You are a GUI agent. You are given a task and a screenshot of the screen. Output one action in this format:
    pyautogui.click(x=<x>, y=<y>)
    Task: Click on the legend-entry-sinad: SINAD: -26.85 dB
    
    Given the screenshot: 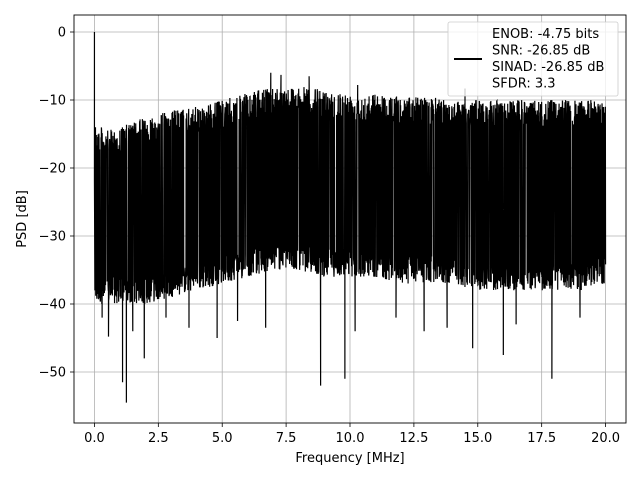 What is the action you would take?
    pyautogui.click(x=548, y=67)
    